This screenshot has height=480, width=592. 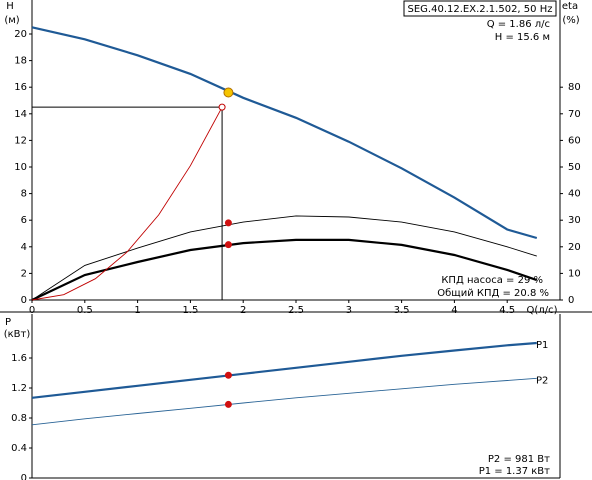 I want to click on y-tick-label: 10, so click(x=20, y=167).